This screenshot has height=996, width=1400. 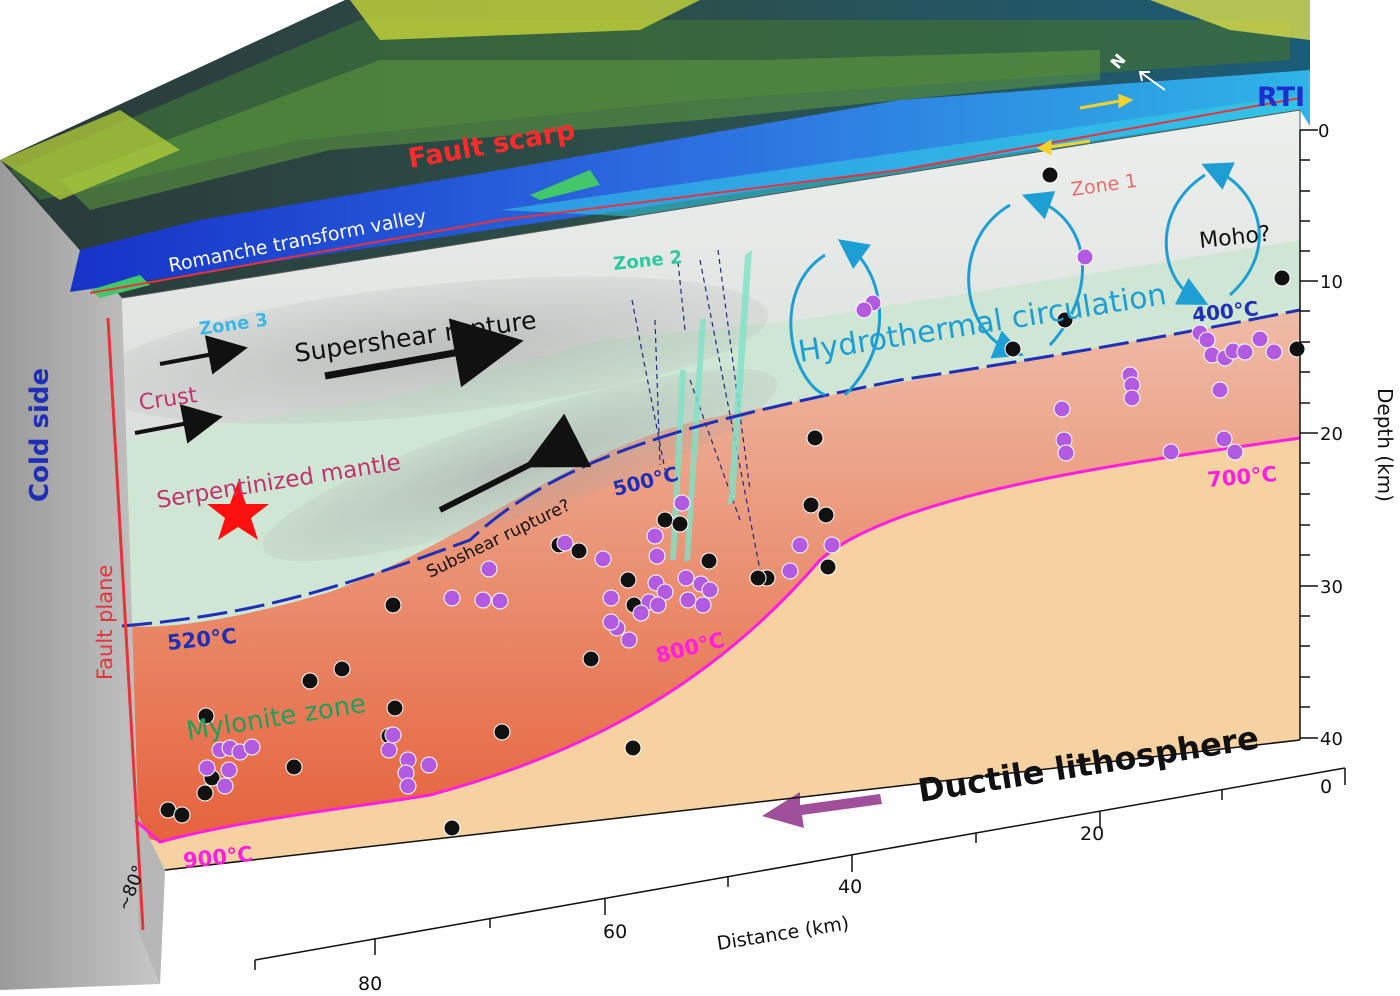 I want to click on side-face-lower, so click(x=151, y=899).